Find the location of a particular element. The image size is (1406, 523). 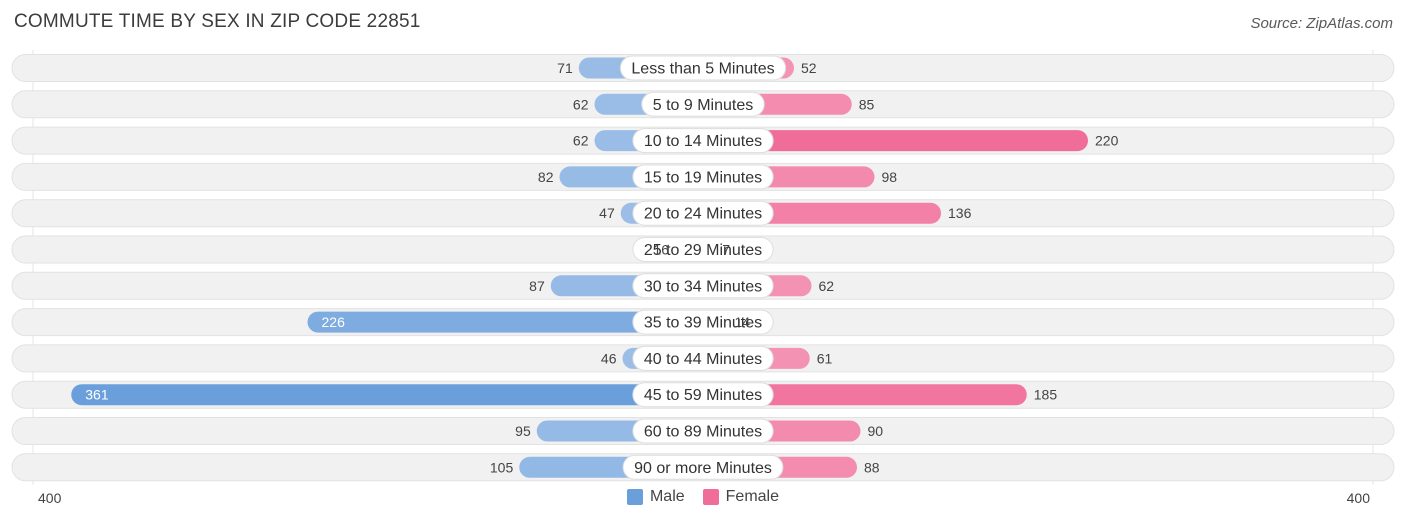

category-label: 10 to 14 Minutes is located at coordinates (703, 141).